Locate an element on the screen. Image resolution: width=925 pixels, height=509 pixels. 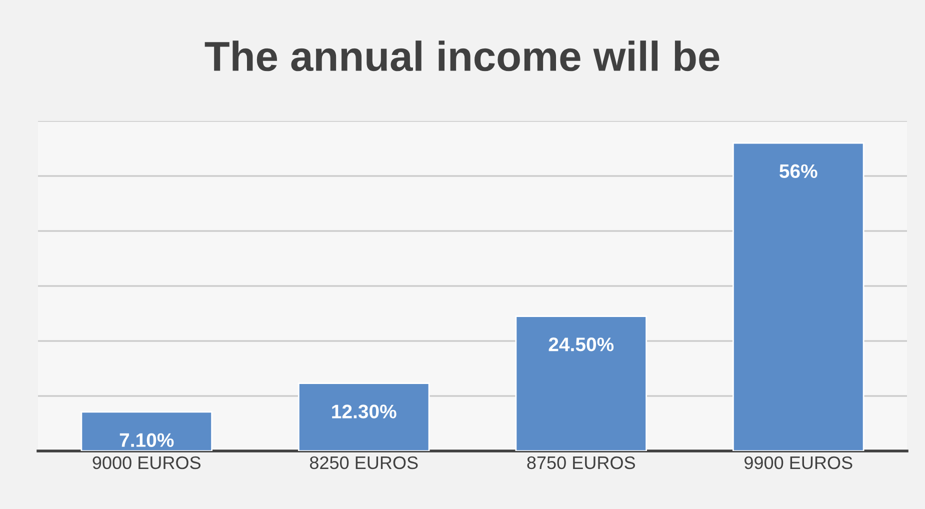
data-label: 24.50% is located at coordinates (581, 345).